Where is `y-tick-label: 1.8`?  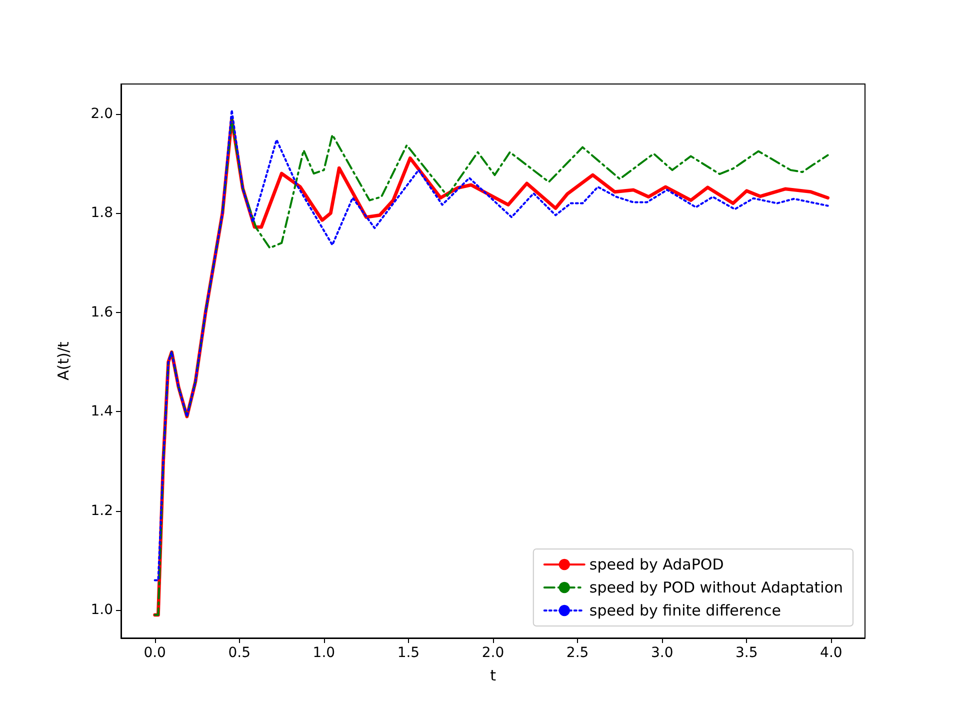
y-tick-label: 1.8 is located at coordinates (101, 213).